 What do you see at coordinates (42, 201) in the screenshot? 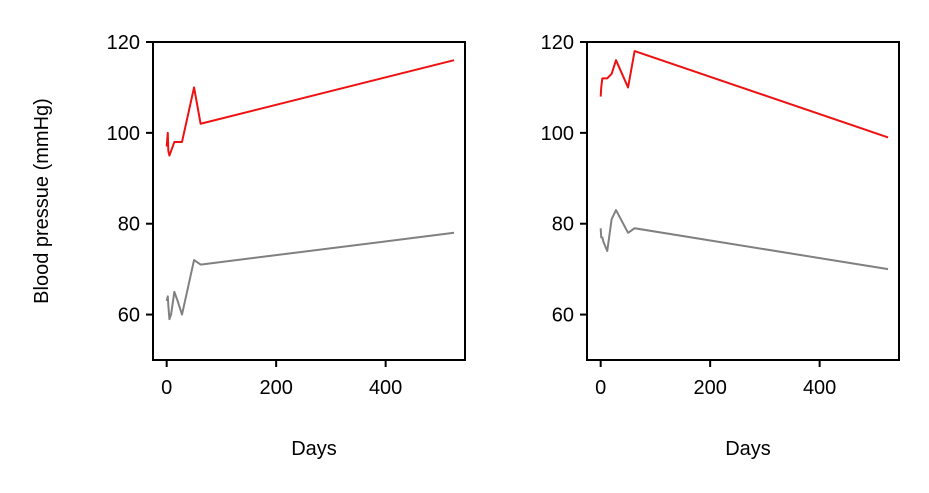
I see `y-axis-label: Blood pressue (mmHg)` at bounding box center [42, 201].